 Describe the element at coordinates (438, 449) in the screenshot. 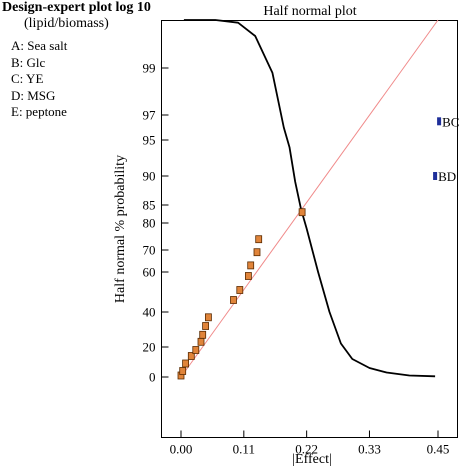

I see `x-tick-label: 0.45` at that location.